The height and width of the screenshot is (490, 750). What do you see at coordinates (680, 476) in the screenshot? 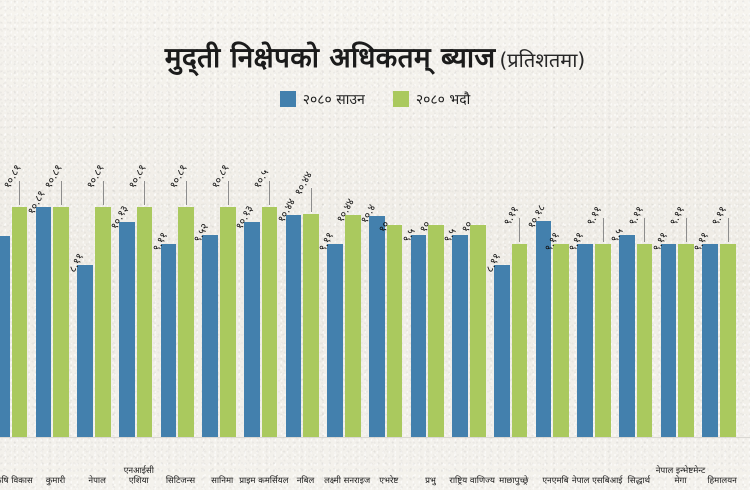
I see `category-label-17: नेपाल इन्भेष्टमेन्ट मेगा` at bounding box center [680, 476].